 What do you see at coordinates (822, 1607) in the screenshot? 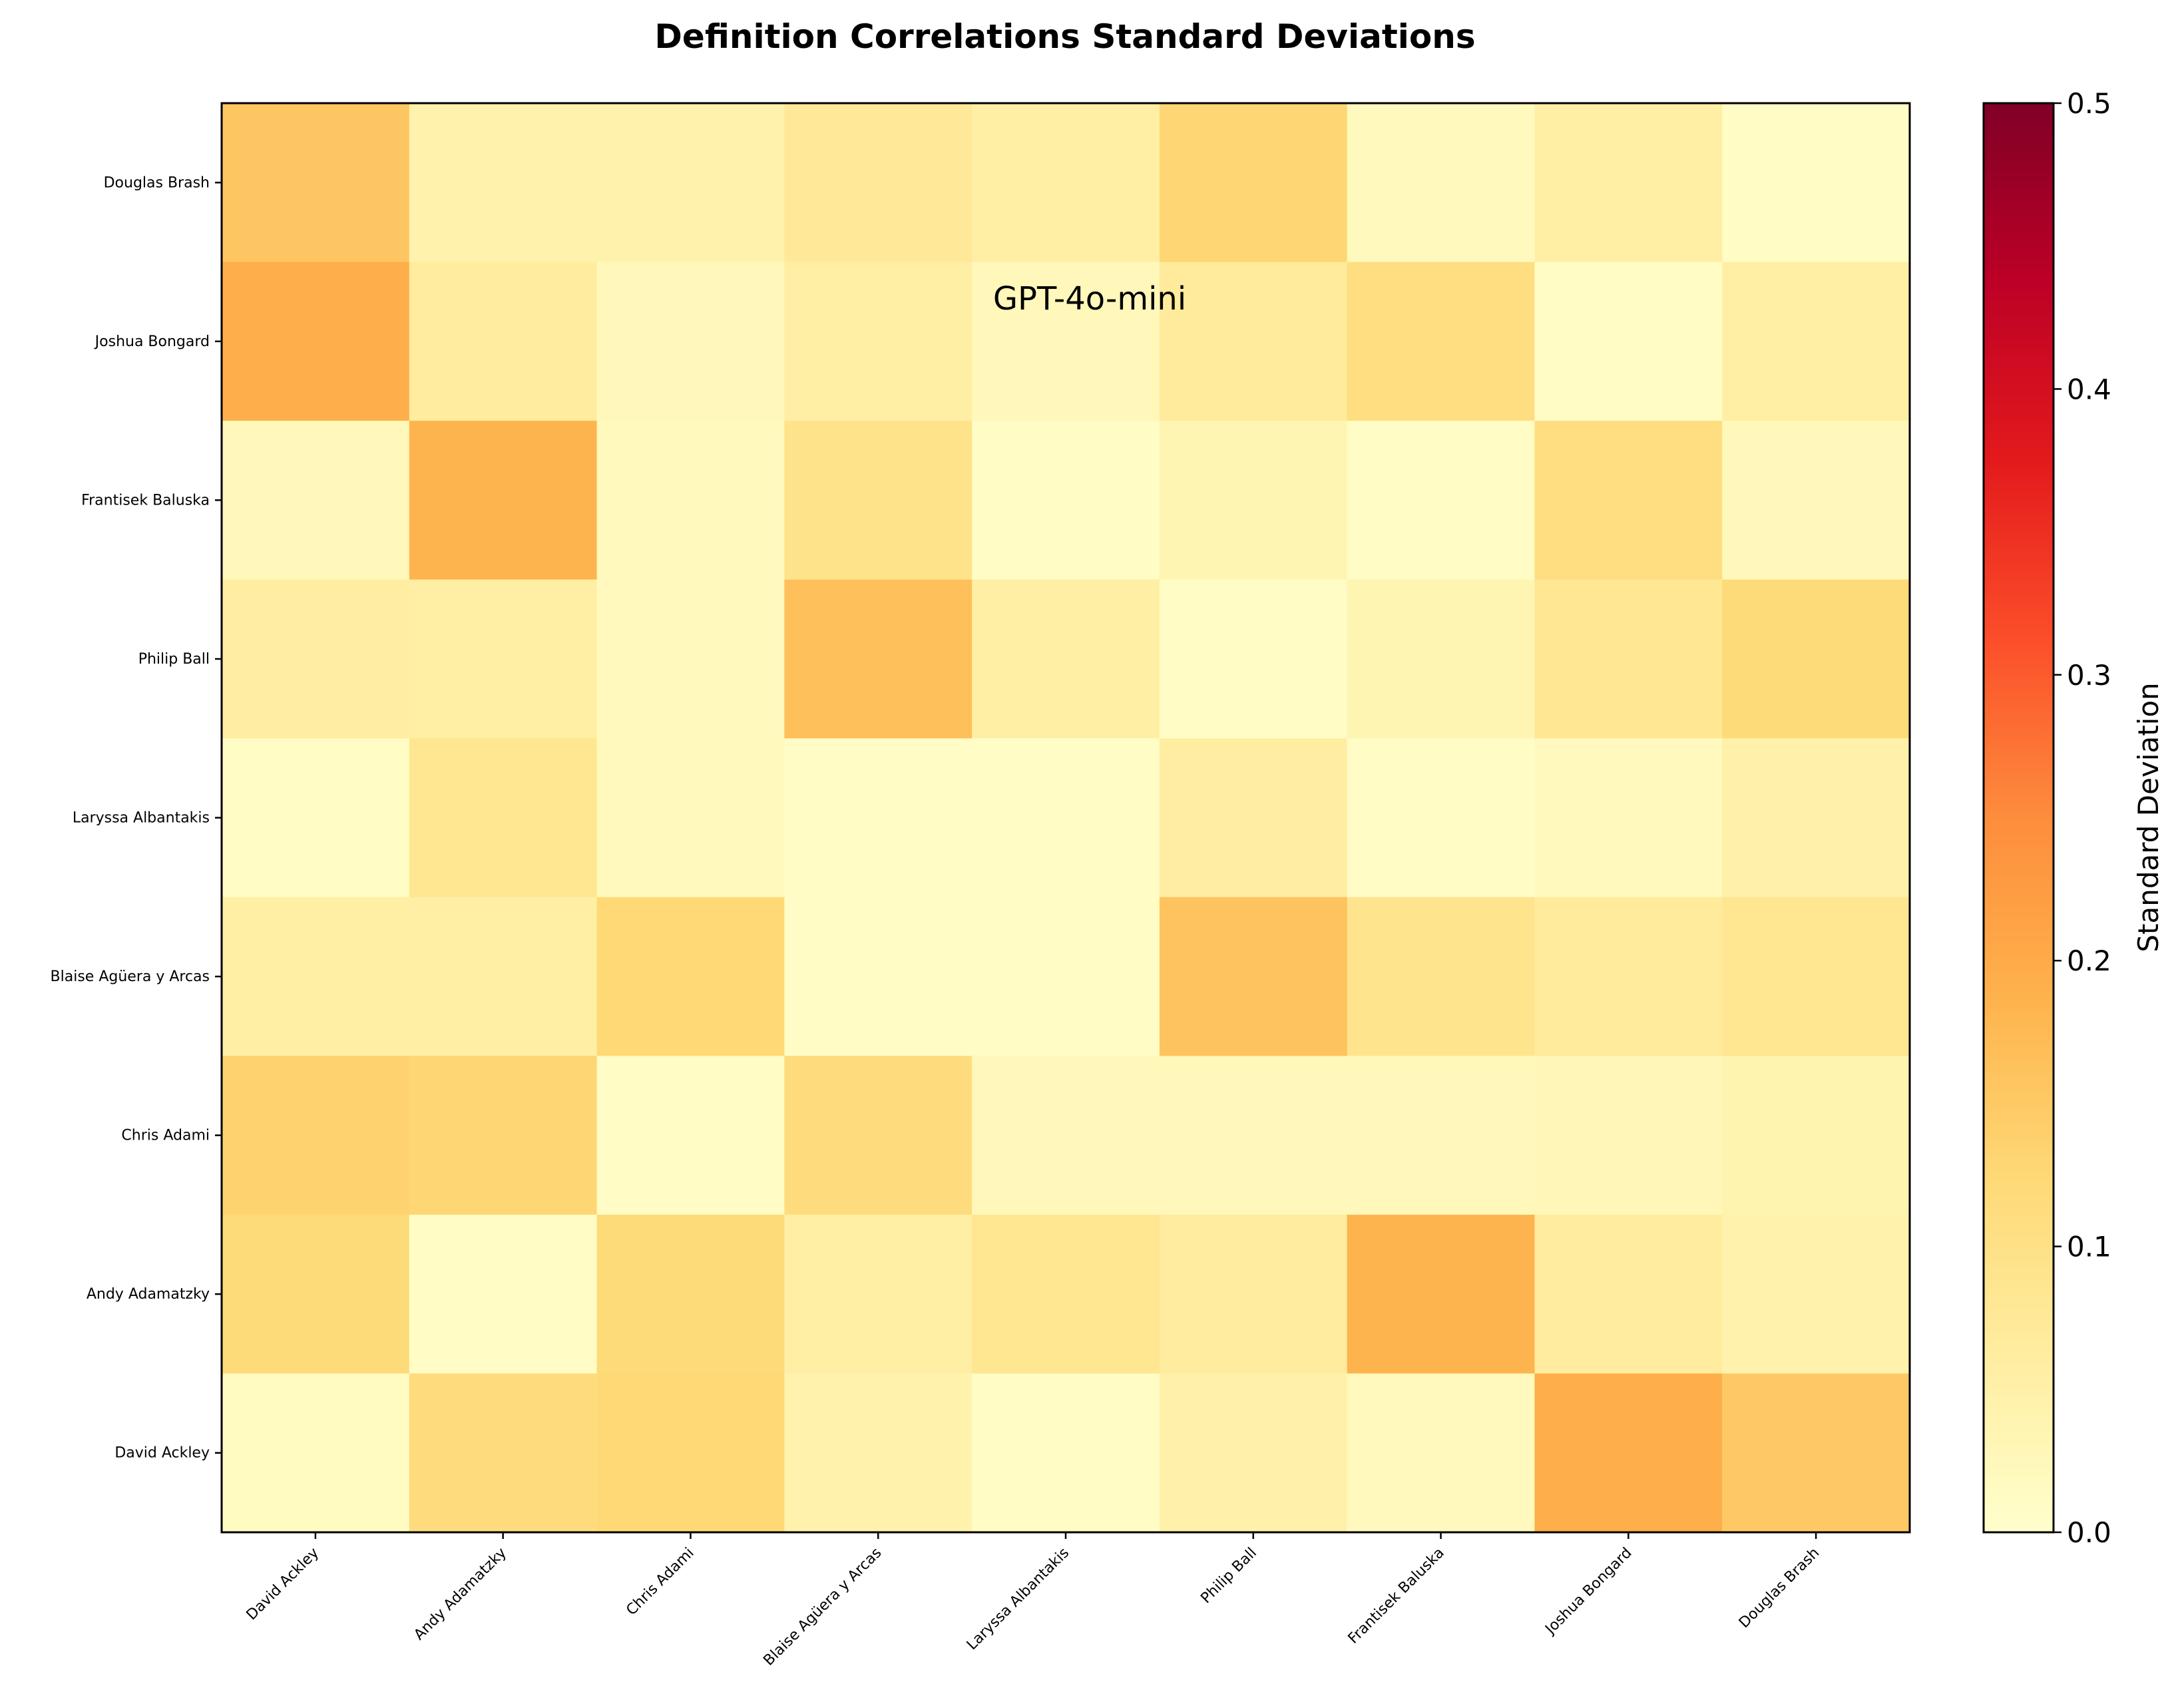
I see `x-tick-label: Blaise Agüera y Arcas` at bounding box center [822, 1607].